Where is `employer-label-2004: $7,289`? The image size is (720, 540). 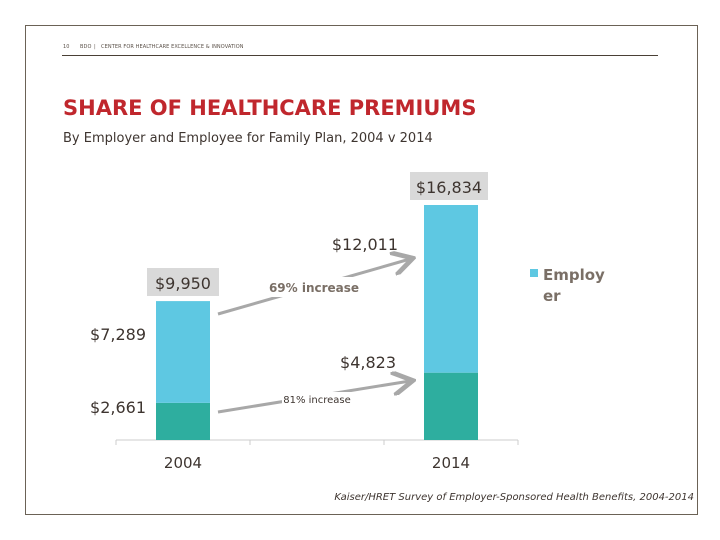
employer-label-2004: $7,289 is located at coordinates (118, 334).